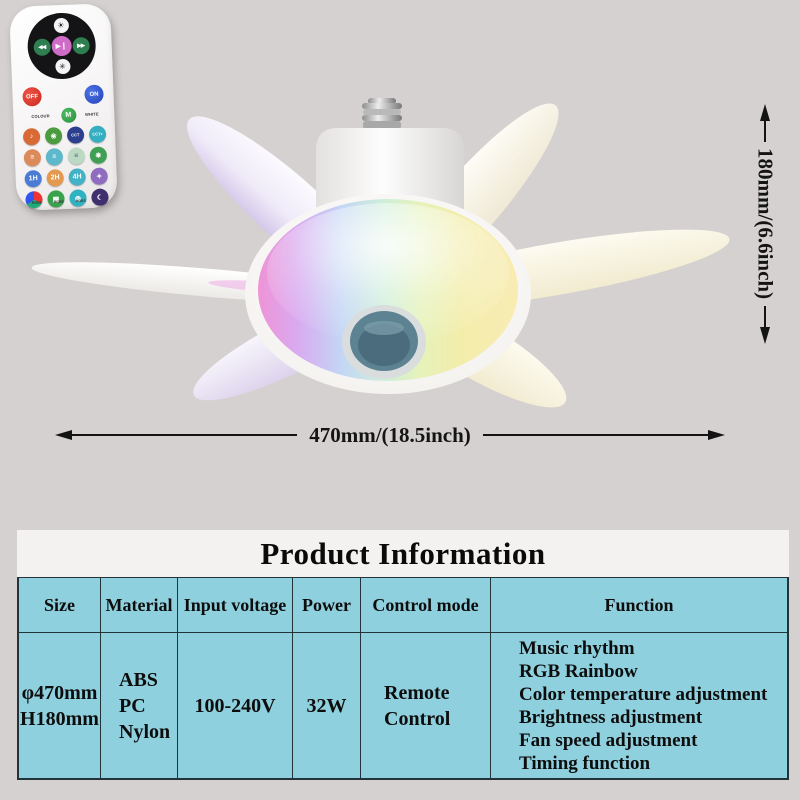 This screenshot has height=800, width=800. Describe the element at coordinates (578, 671) in the screenshot. I see `function-item: RGB Rainbow` at that location.